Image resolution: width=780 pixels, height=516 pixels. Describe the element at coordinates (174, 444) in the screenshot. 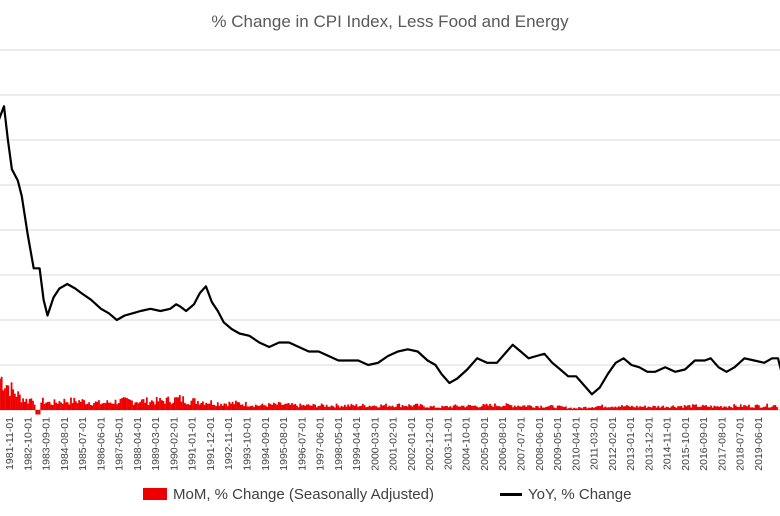

I see `x-tick-label: 1990-02-01` at that location.